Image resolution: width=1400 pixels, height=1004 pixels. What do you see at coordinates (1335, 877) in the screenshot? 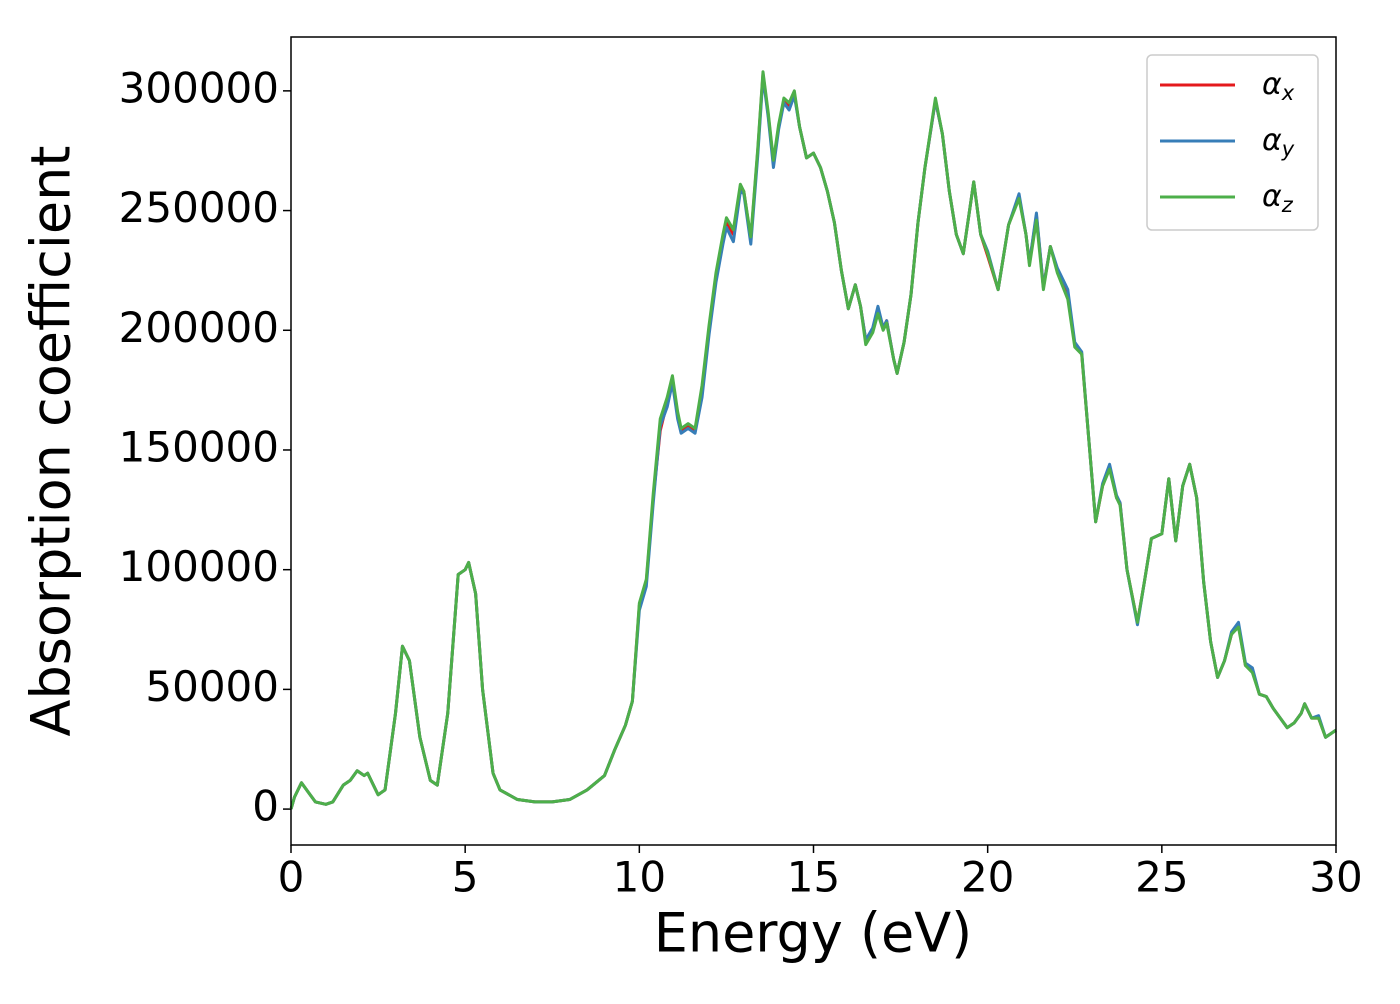
I see `x-tick-label: 30` at bounding box center [1335, 877].